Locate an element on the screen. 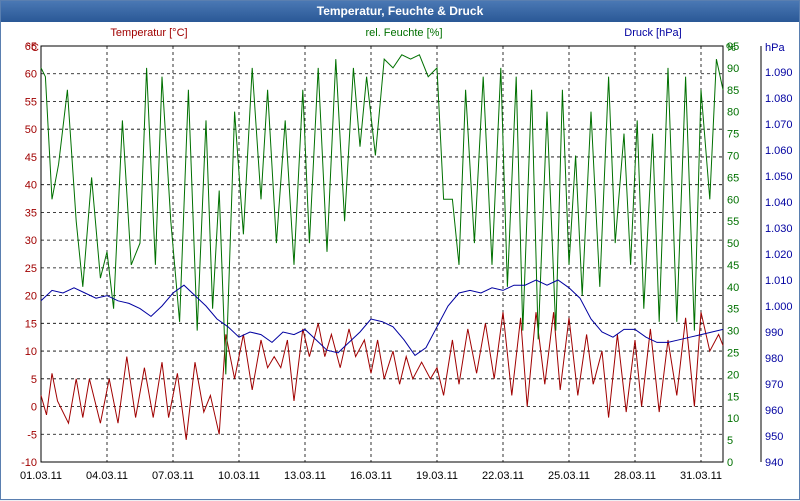  x-tick-label: 07.03.11 is located at coordinates (173, 476).